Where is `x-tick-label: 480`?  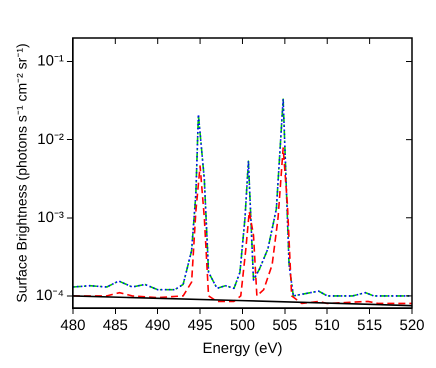 x-tick-label: 480 is located at coordinates (73, 325).